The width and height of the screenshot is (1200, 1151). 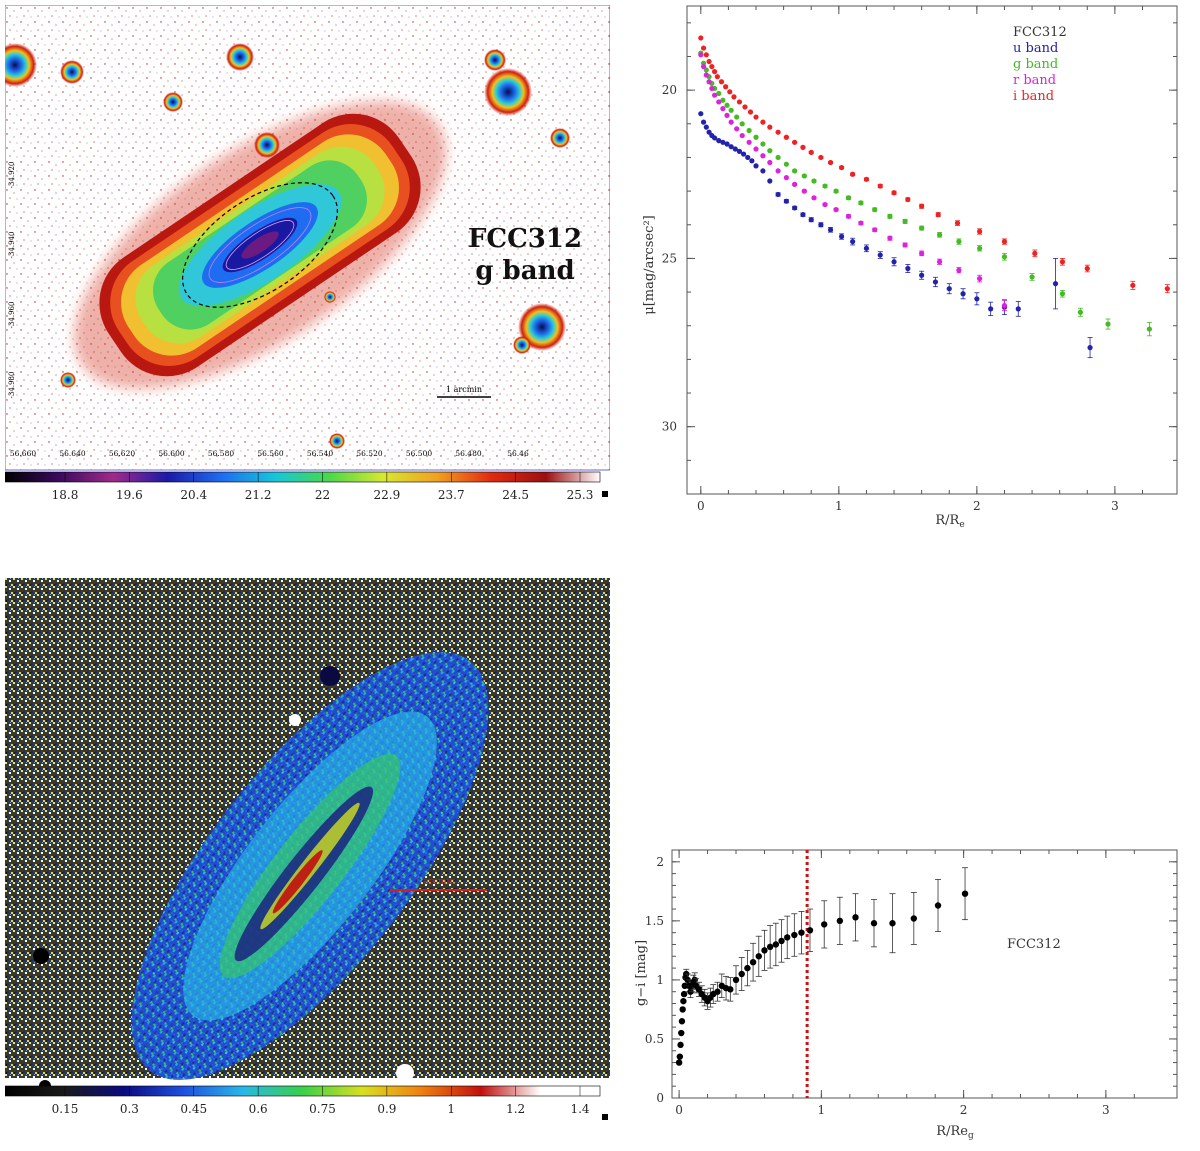 I want to click on legend-title: FCC312, so click(x=1040, y=32).